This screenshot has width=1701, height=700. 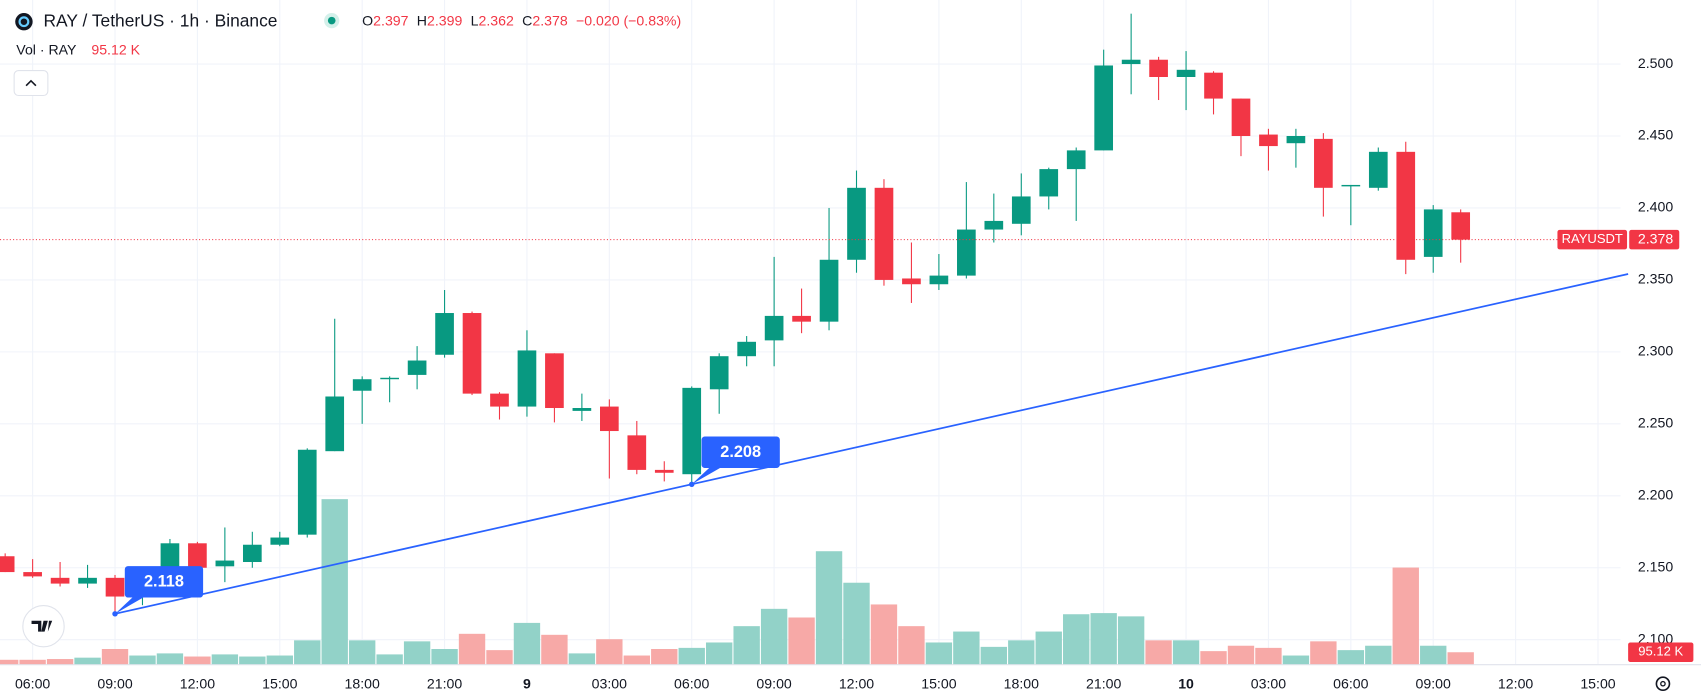 I want to click on y-tick-label: 2.100, so click(x=1655, y=638).